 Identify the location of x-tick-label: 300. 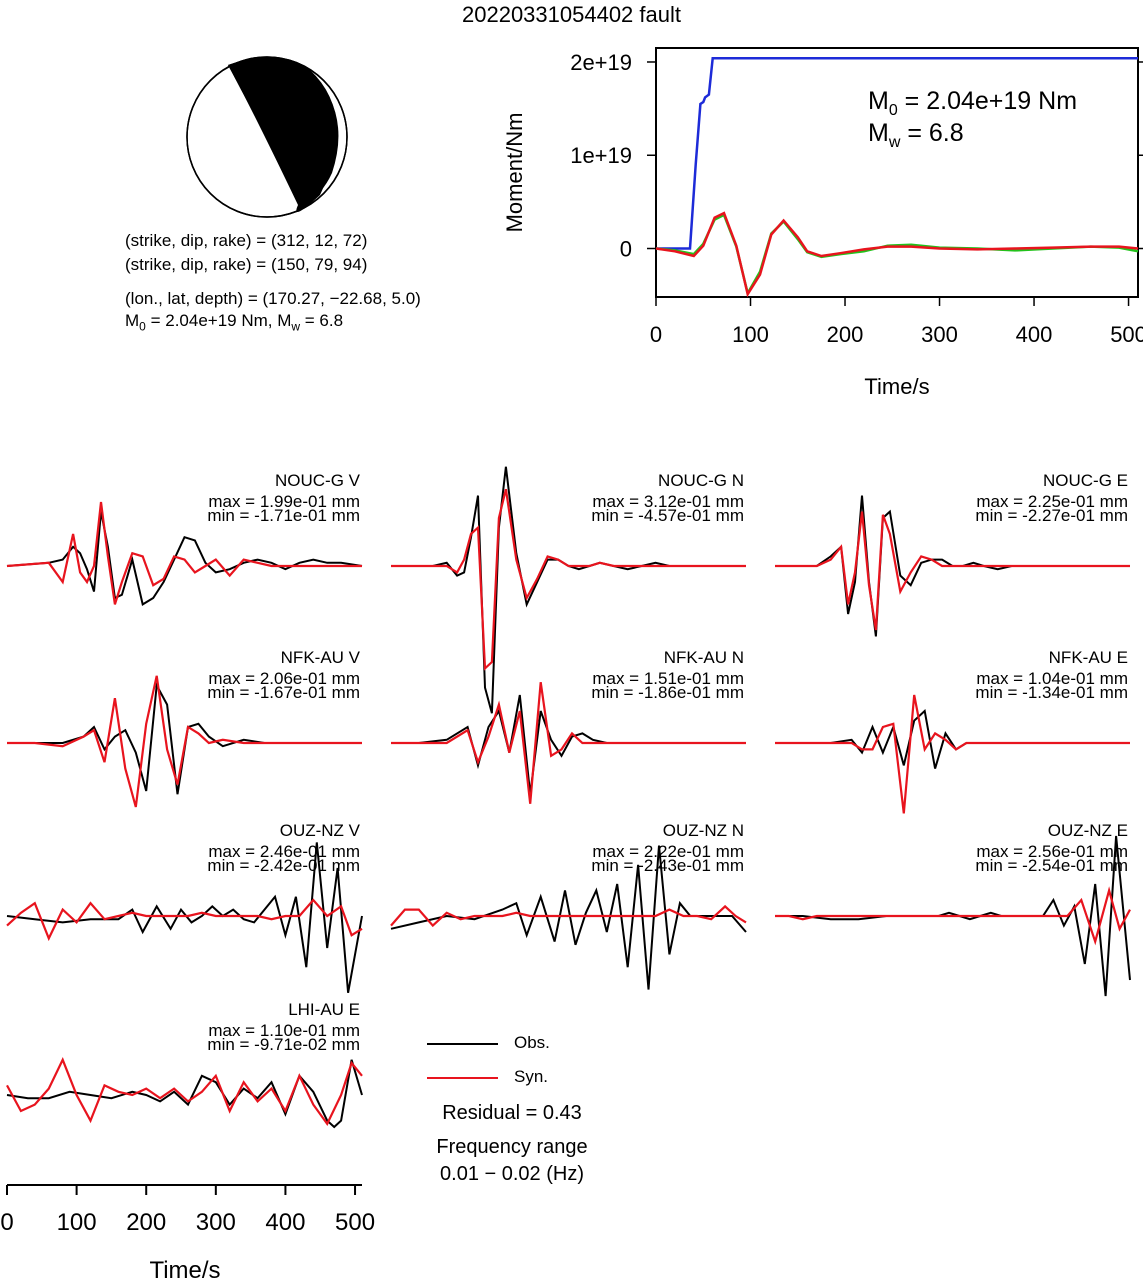
(939, 334).